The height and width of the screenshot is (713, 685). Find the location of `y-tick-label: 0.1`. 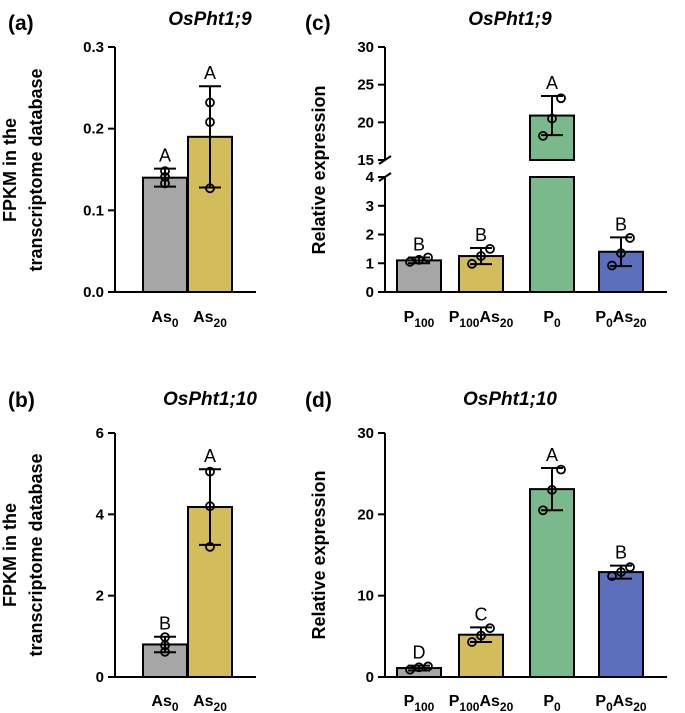

y-tick-label: 0.1 is located at coordinates (93, 210).